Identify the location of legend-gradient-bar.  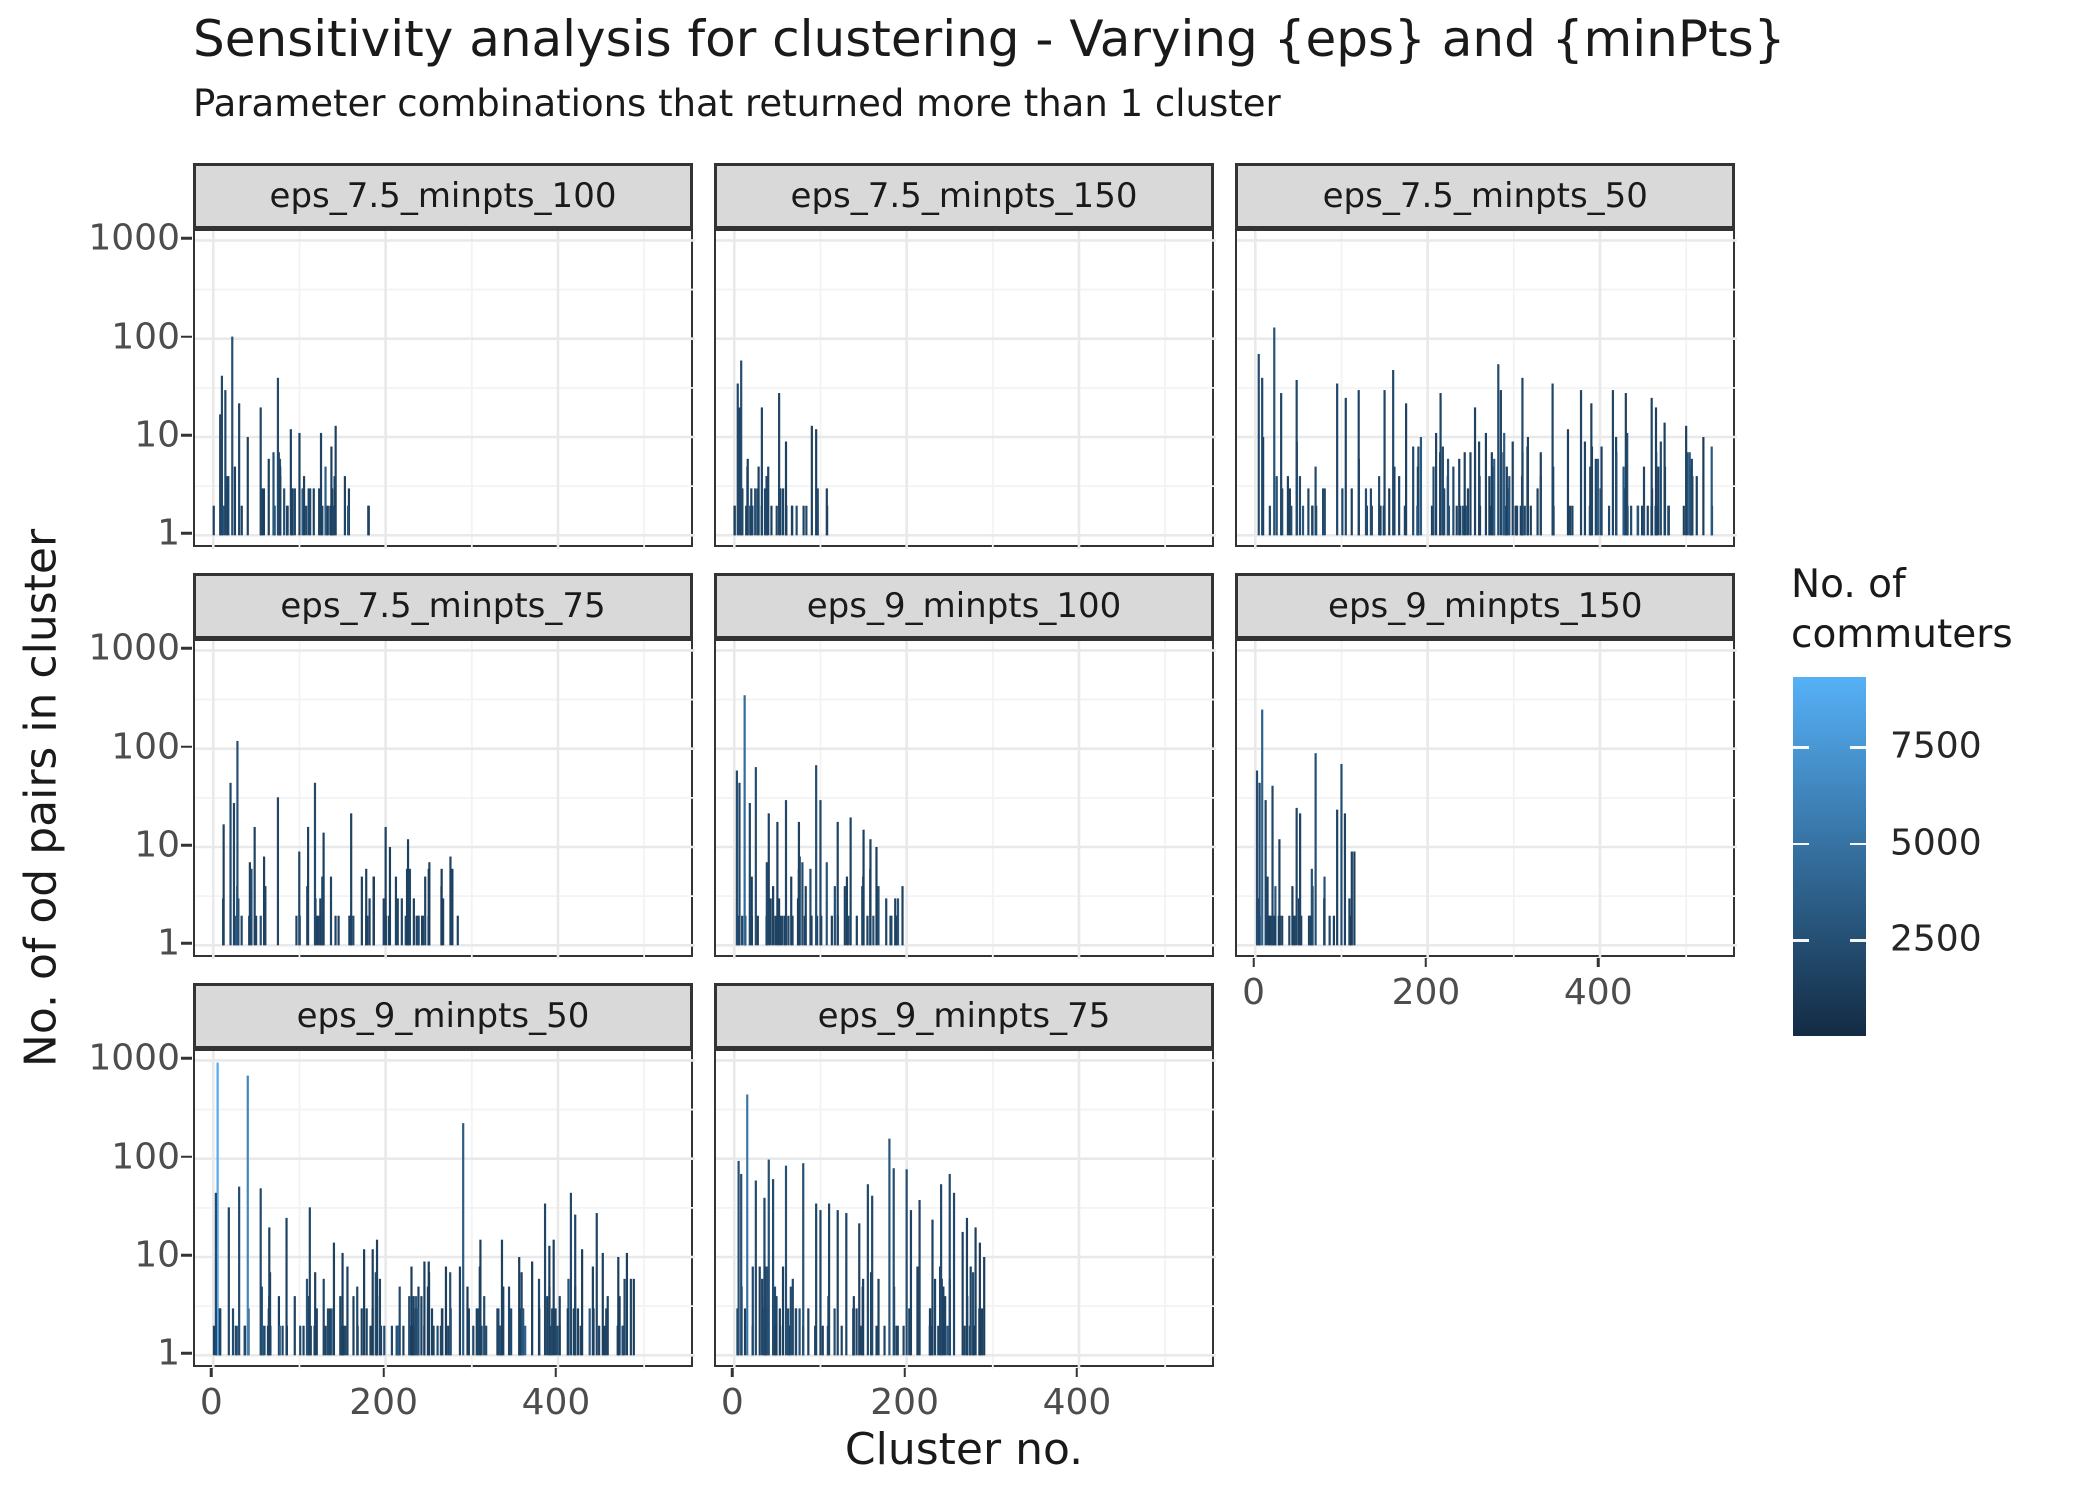
(1829, 856).